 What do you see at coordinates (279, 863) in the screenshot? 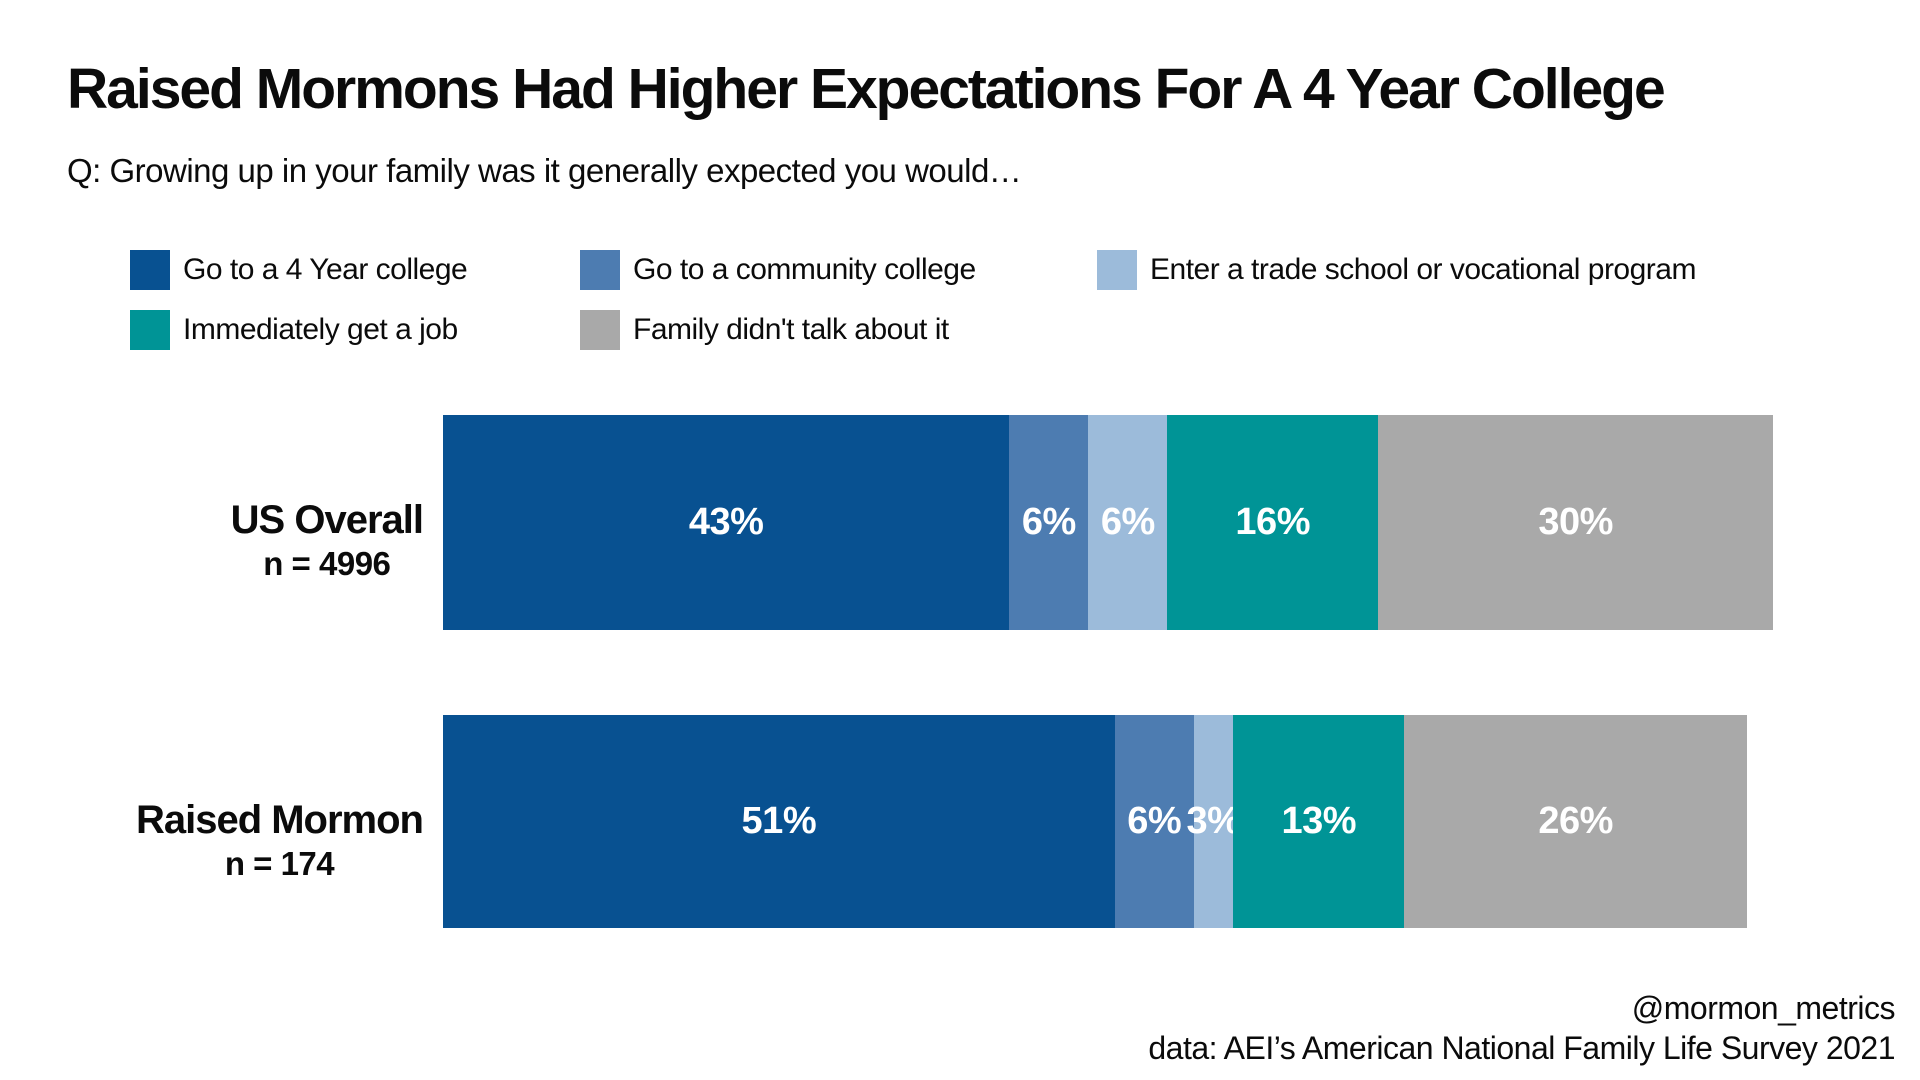
I see `row-sublabel: n = 174` at bounding box center [279, 863].